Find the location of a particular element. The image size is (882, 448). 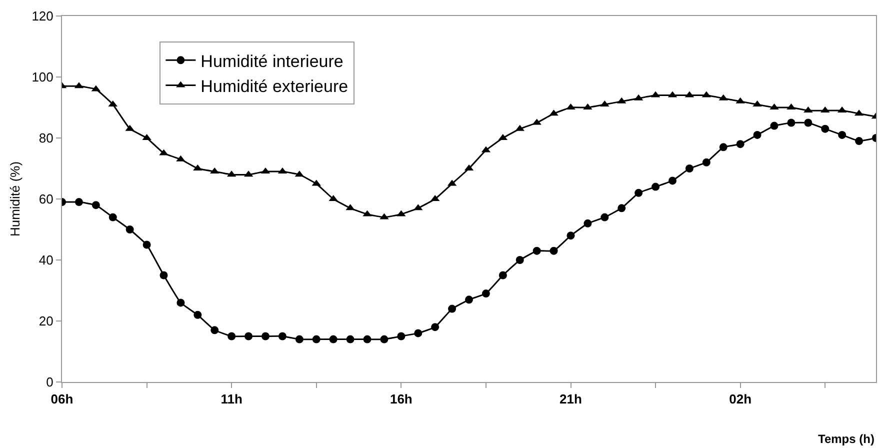

y-tick-label: 120 is located at coordinates (43, 16).